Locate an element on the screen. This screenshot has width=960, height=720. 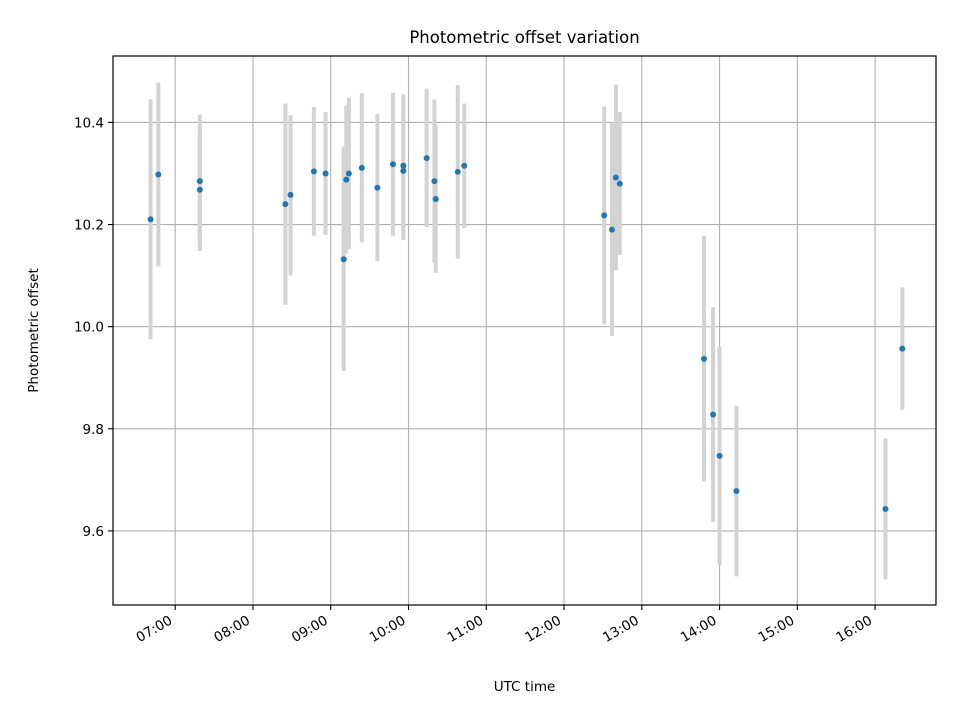
y-tick-label: 10.4 is located at coordinates (89, 123).